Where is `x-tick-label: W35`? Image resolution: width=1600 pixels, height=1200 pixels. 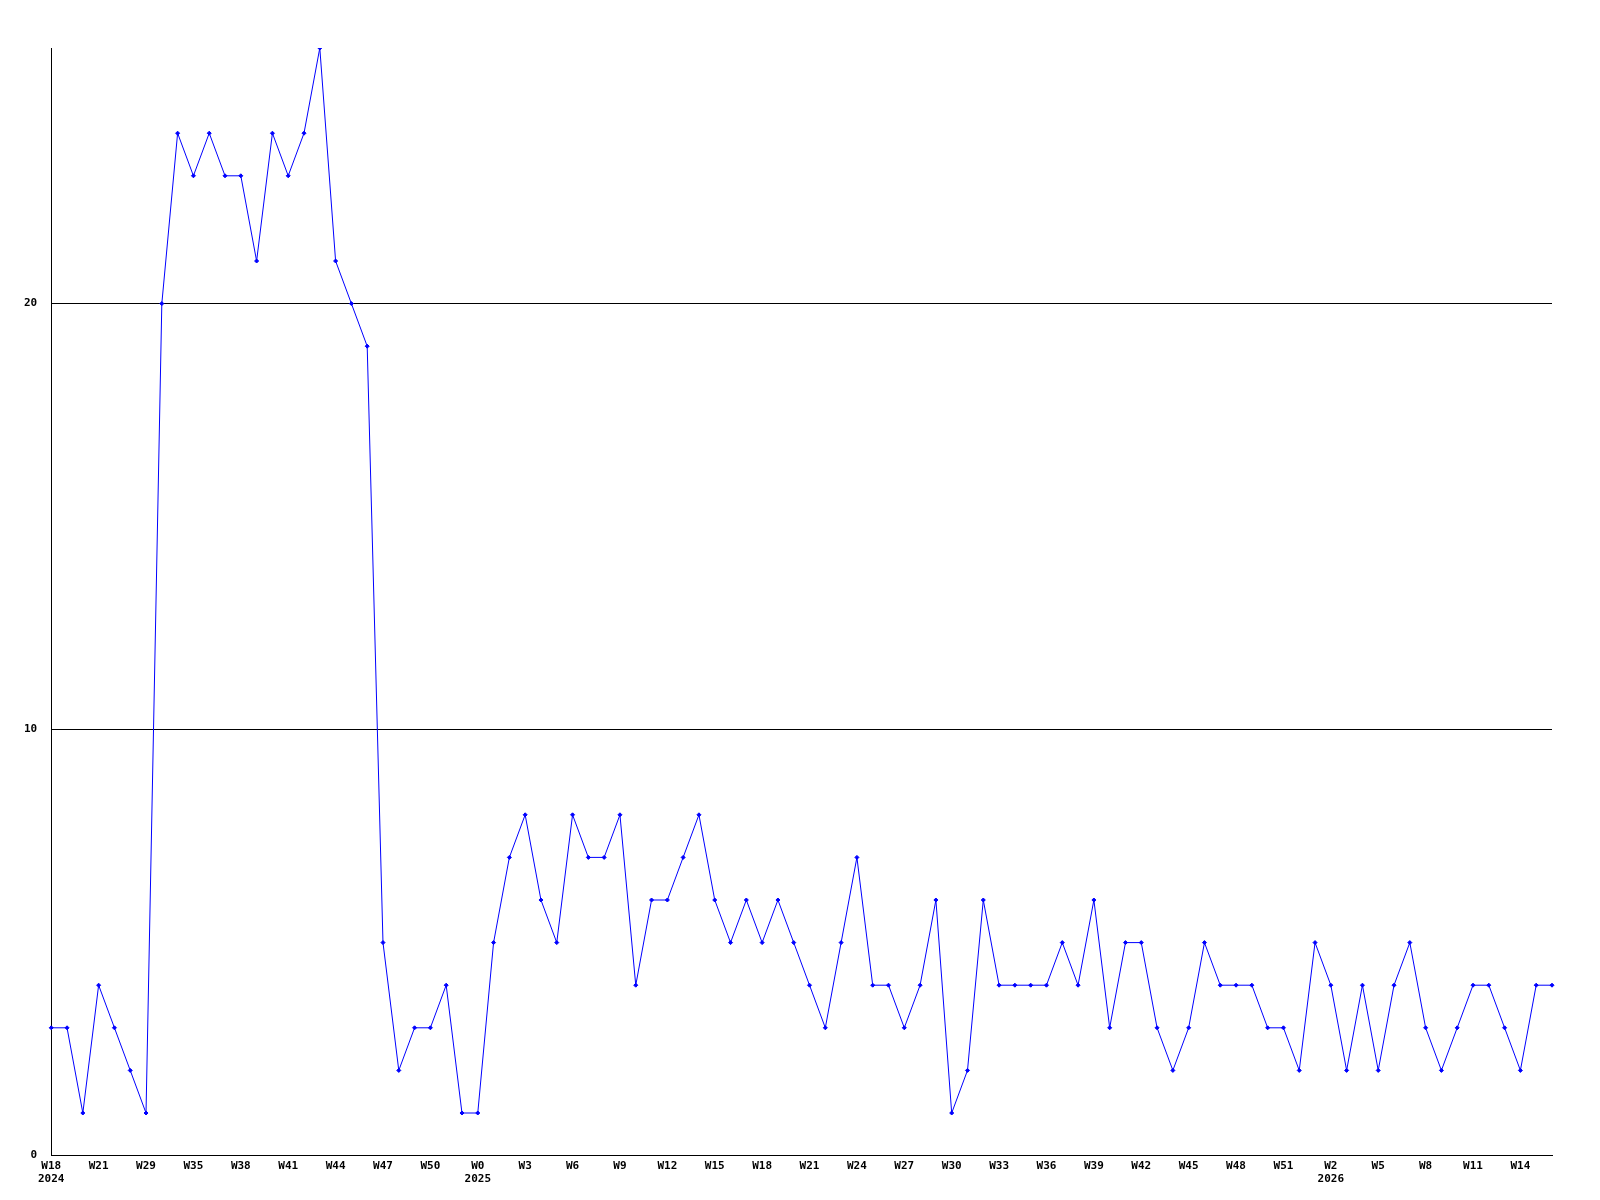
x-tick-label: W35 is located at coordinates (193, 1166).